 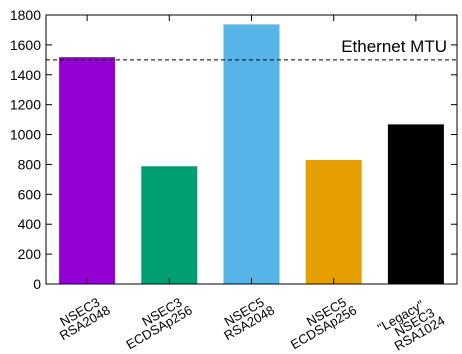 I want to click on category-label: NSEC3ECDSAp256, so click(x=155, y=322).